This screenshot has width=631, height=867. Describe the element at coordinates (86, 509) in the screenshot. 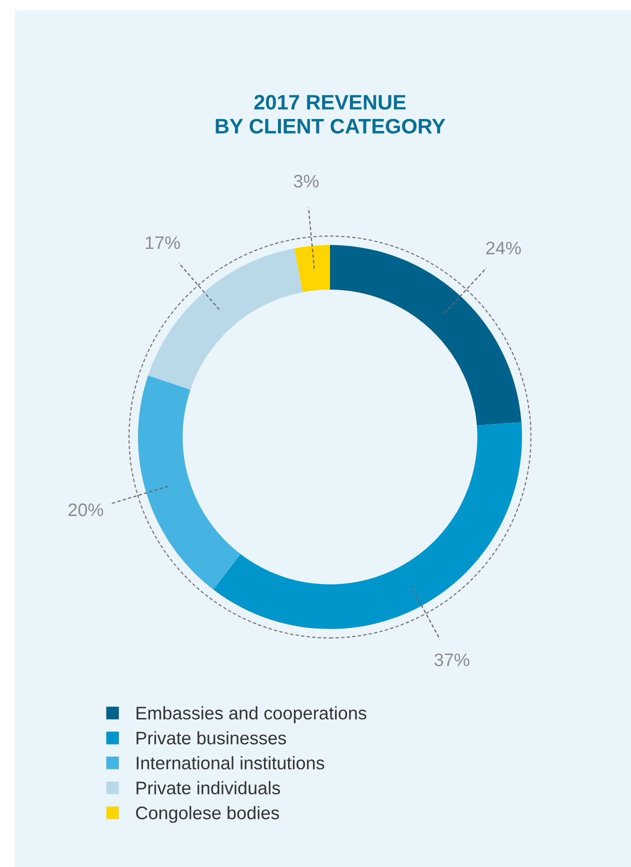

I see `data-label: 20%` at that location.